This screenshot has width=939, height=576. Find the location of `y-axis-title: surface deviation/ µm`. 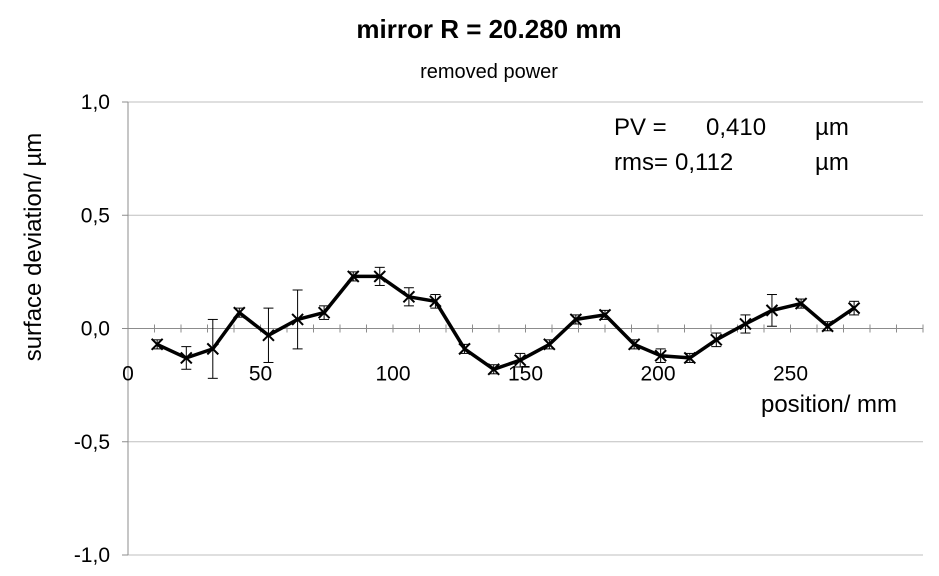

y-axis-title: surface deviation/ µm is located at coordinates (33, 247).